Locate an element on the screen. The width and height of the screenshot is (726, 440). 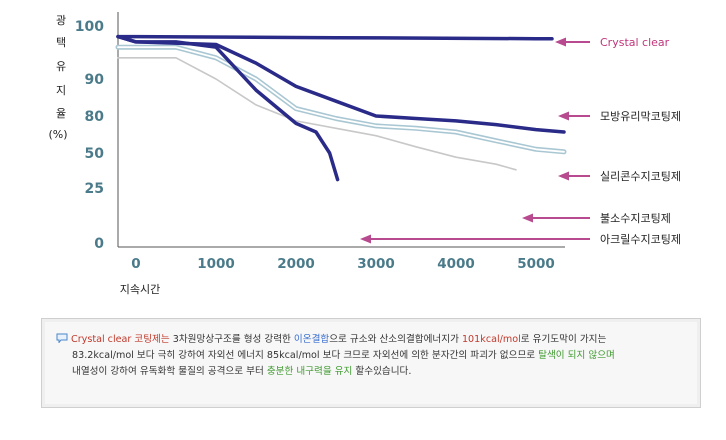
note-text-run: 3차원망상구조를 형성 강력한 is located at coordinates (231, 339).